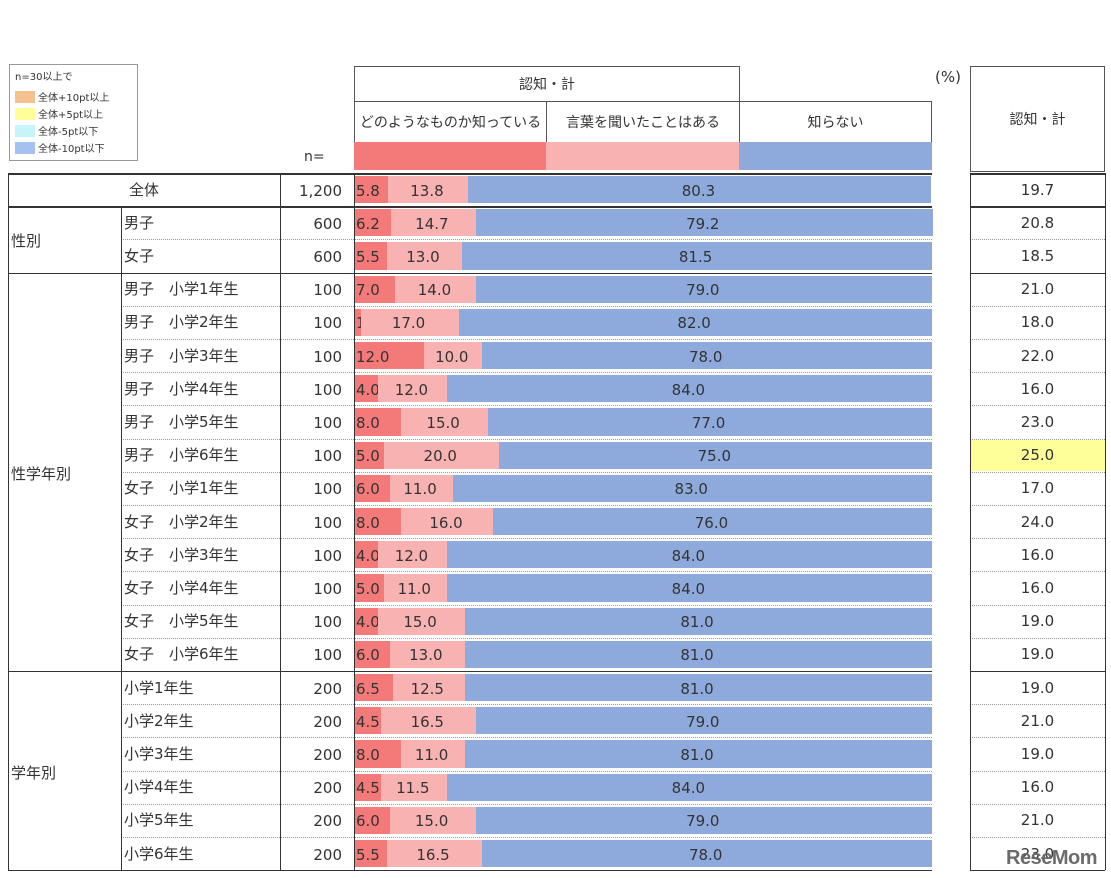 This screenshot has width=1111, height=878. Describe the element at coordinates (970, 522) in the screenshot. I see `total-left-border` at that location.